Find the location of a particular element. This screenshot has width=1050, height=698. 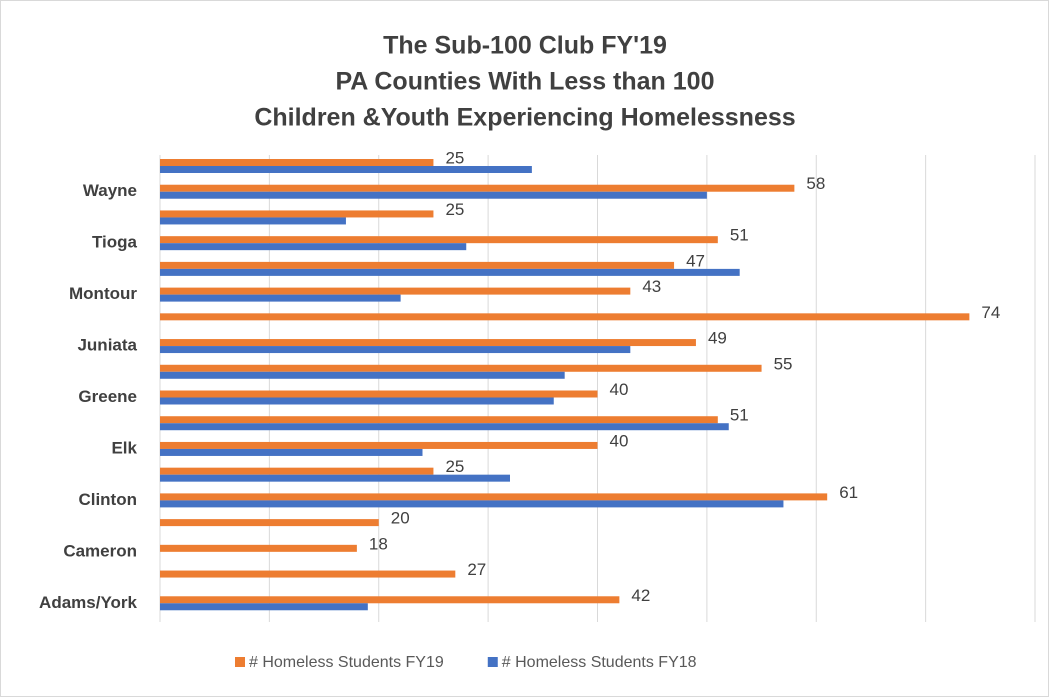

chart-title: The Sub-100 Club FY'19 is located at coordinates (525, 46).